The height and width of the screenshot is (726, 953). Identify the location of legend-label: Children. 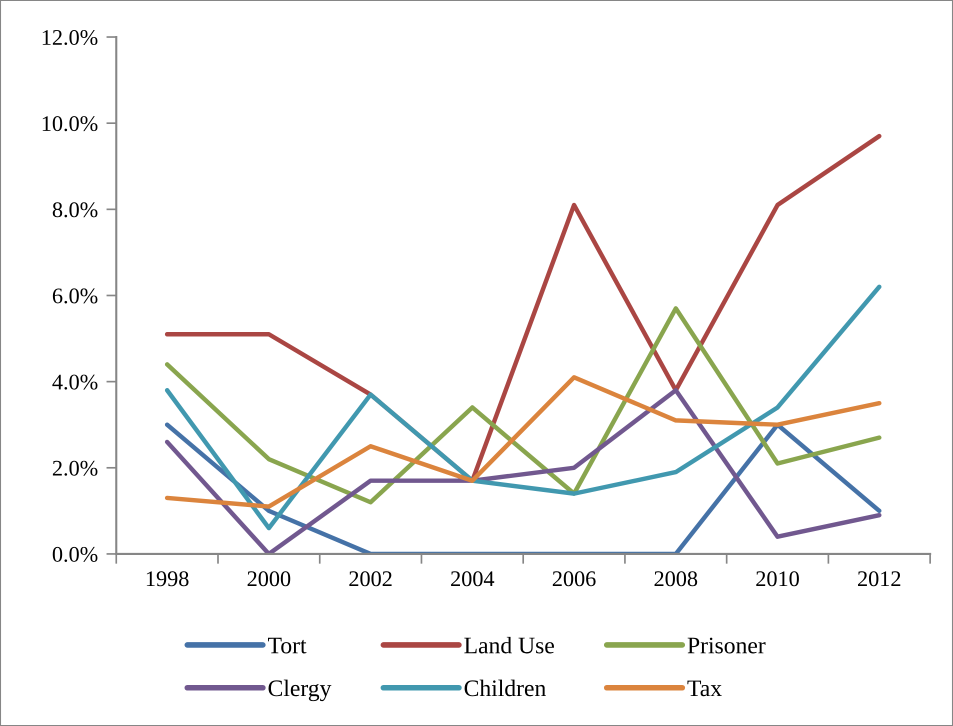
(505, 688).